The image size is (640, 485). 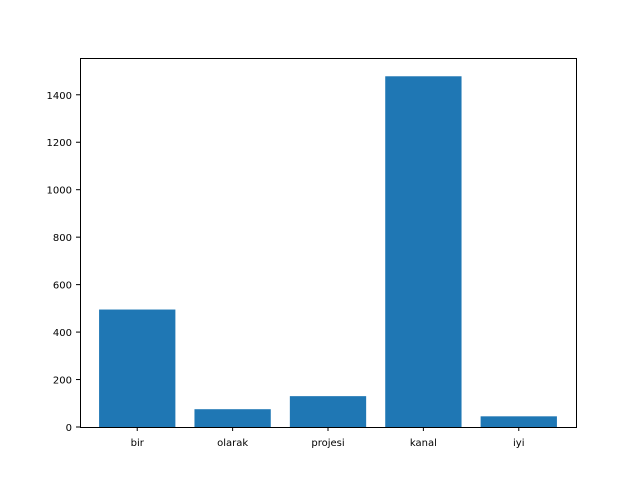 What do you see at coordinates (62, 381) in the screenshot?
I see `y-tick-label: 200` at bounding box center [62, 381].